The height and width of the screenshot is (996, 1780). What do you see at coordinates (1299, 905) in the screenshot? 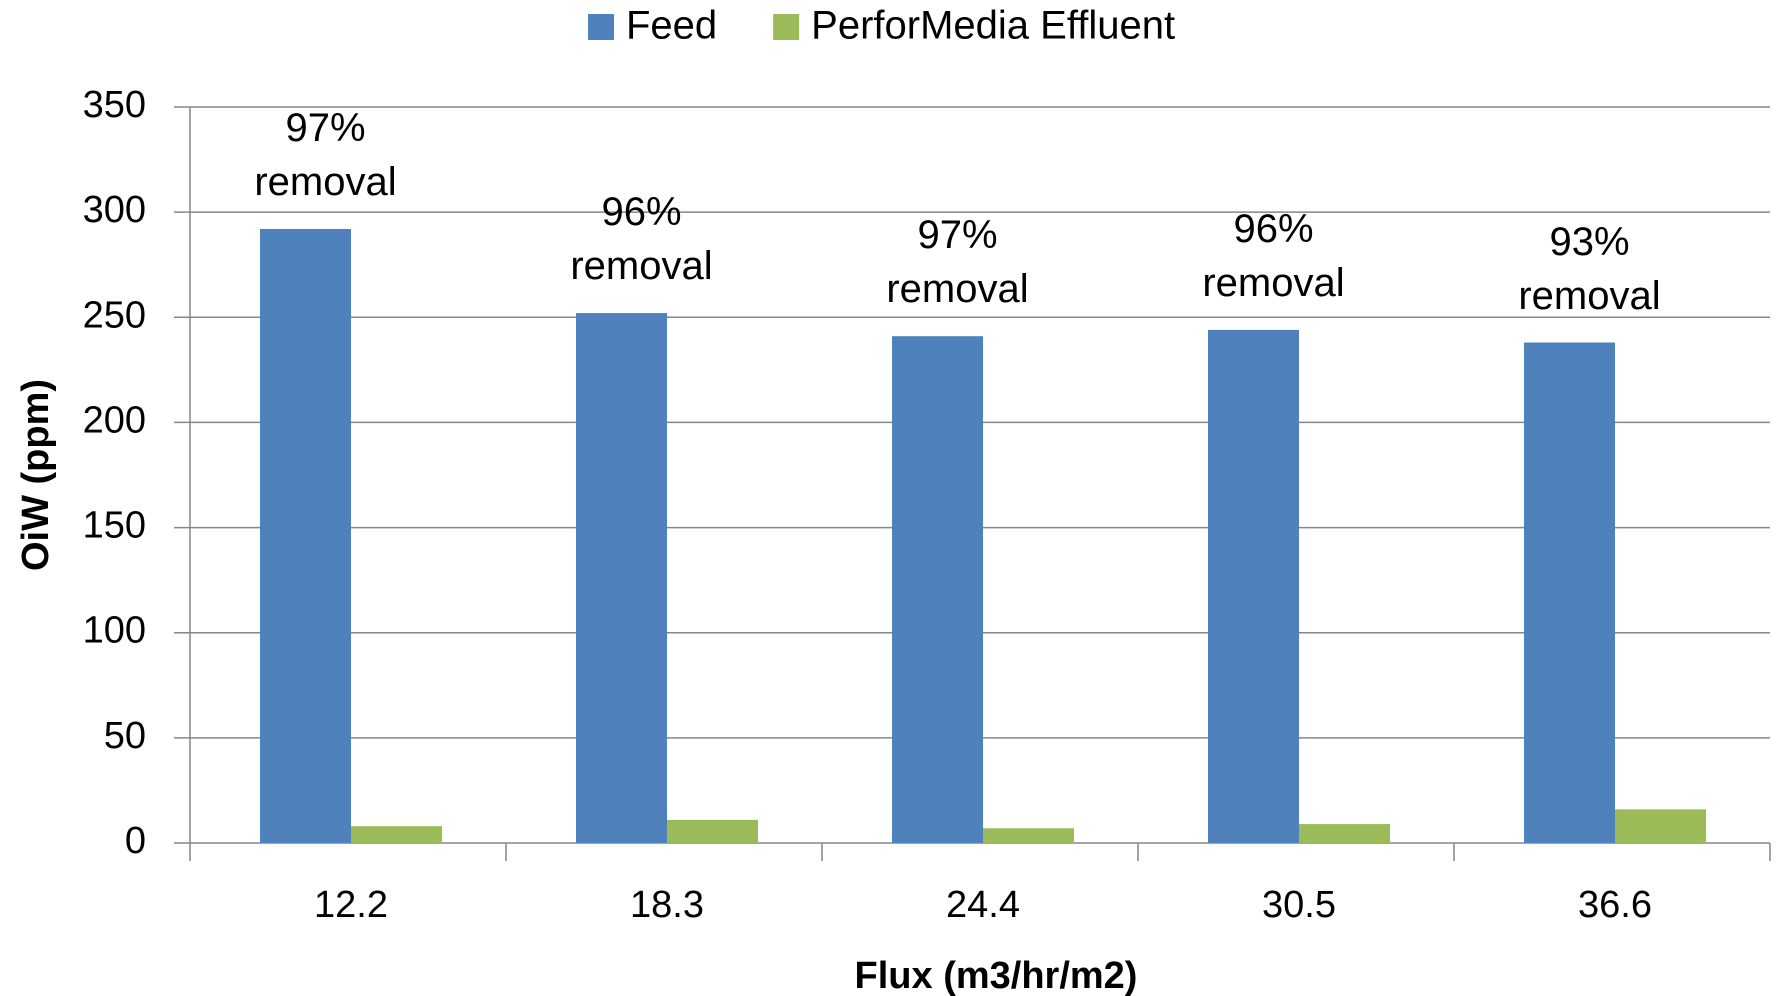
I see `x-tick-label: 30.5` at bounding box center [1299, 905].